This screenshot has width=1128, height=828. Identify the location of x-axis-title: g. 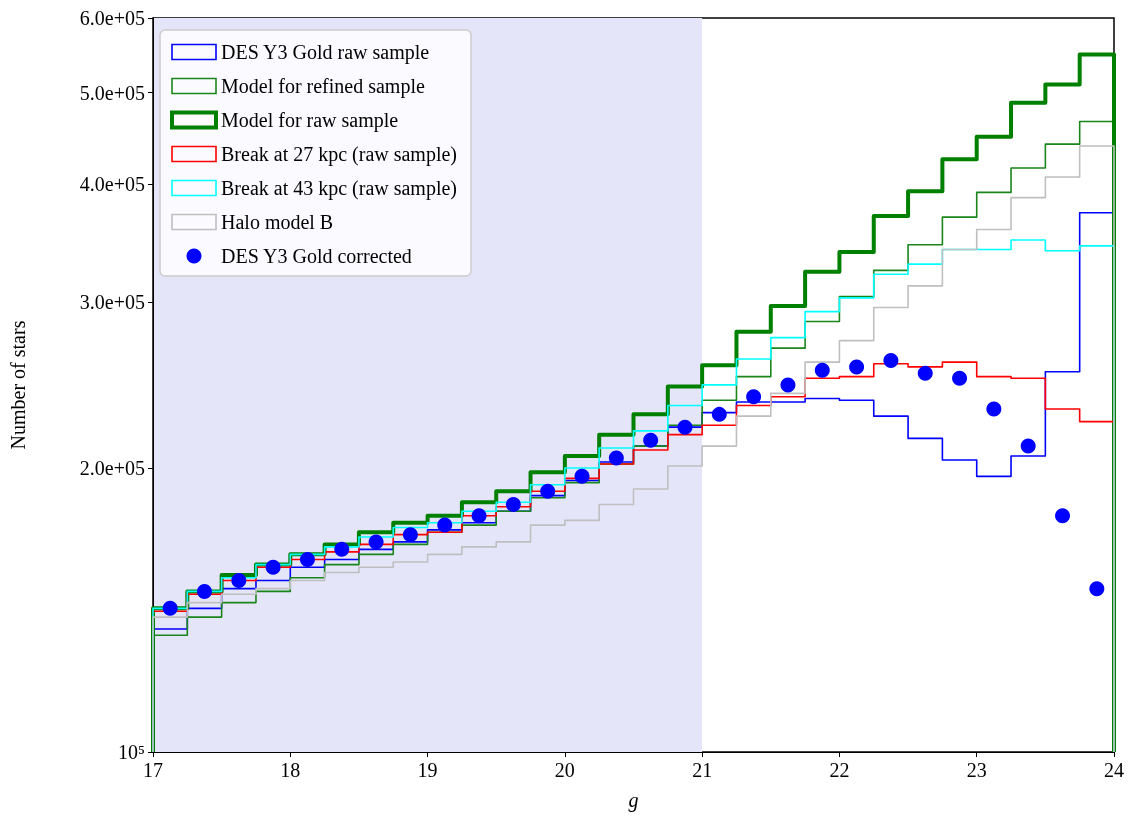
(633, 800).